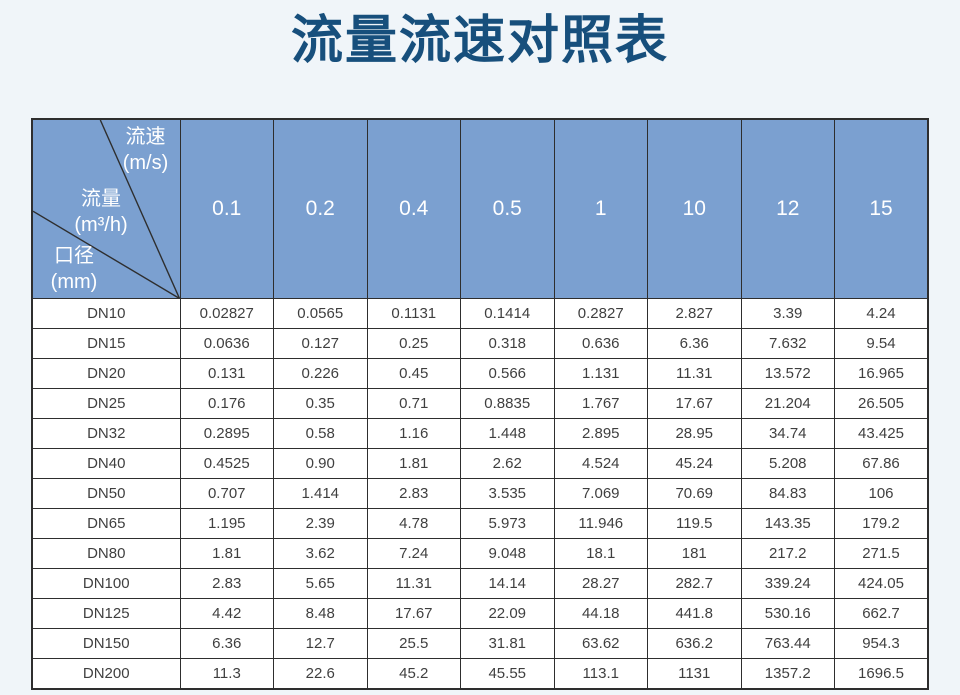 Image resolution: width=960 pixels, height=695 pixels. Describe the element at coordinates (320, 554) in the screenshot. I see `value-cell: 3.62` at that location.